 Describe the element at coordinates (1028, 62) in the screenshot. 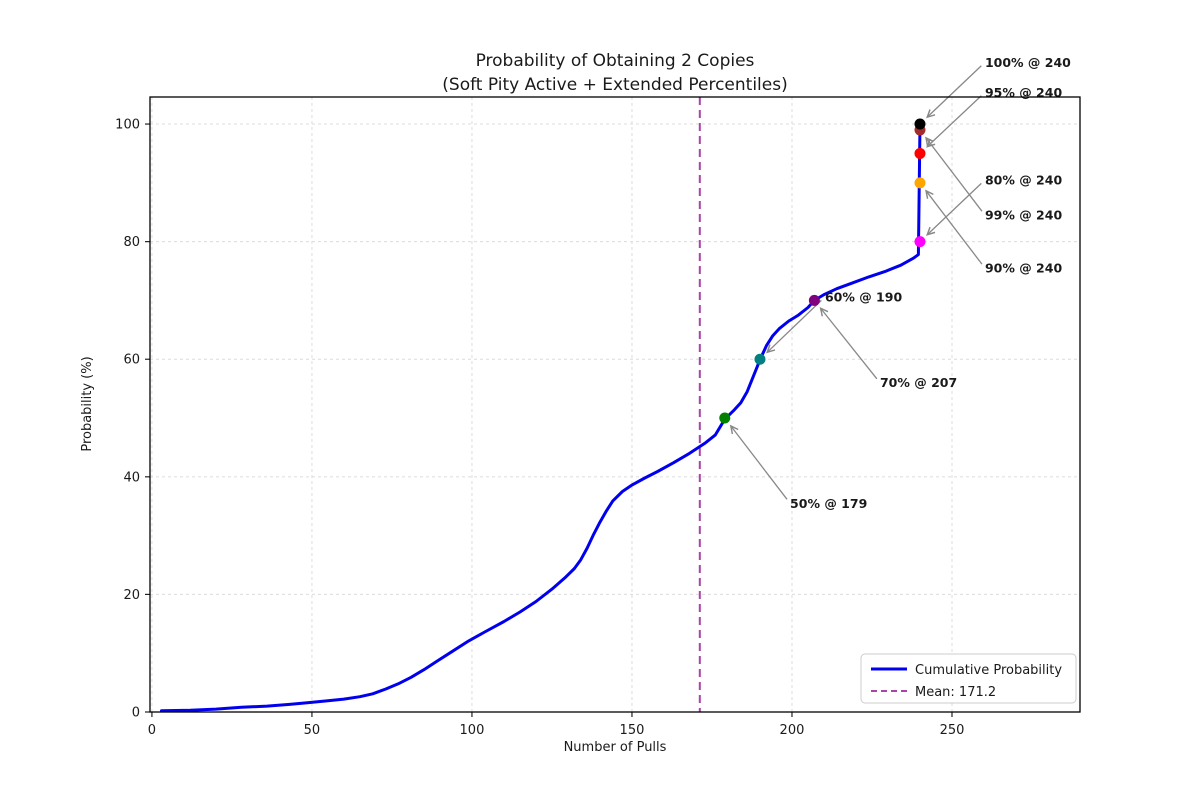

I see `annotation-label: 100% @ 240` at that location.